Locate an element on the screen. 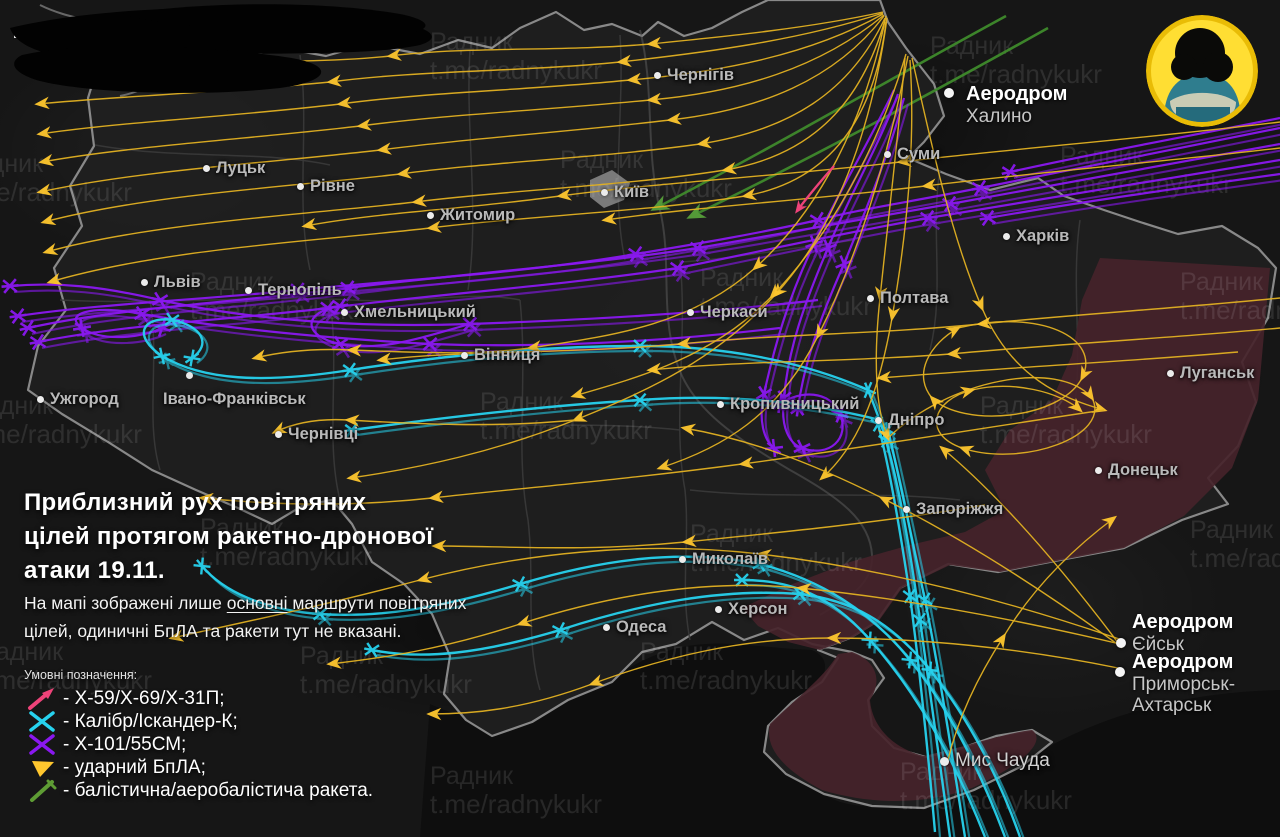  channel-avatar is located at coordinates (1202, 71).